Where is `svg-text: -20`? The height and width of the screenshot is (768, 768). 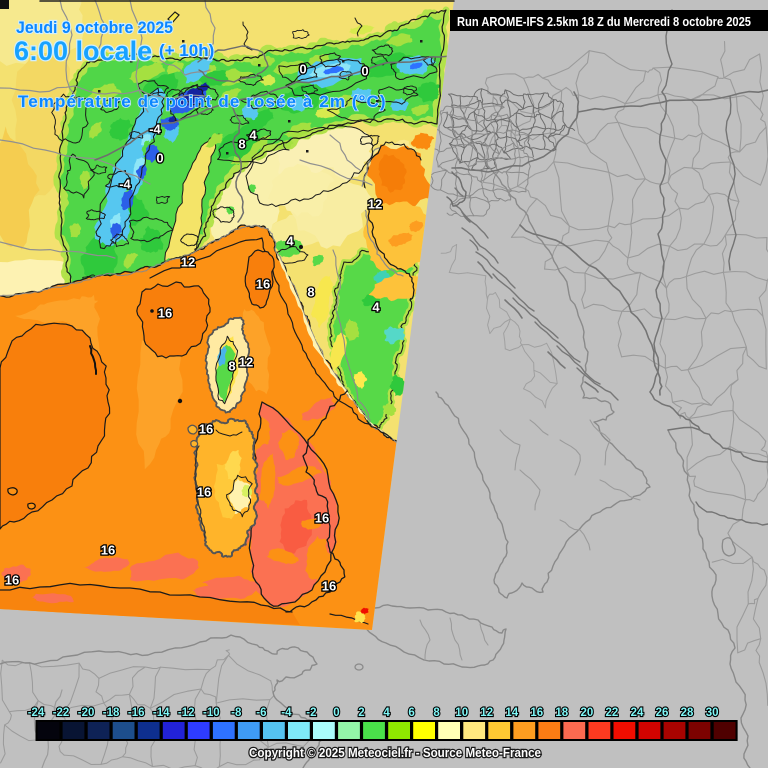
svg-text: -20 is located at coordinates (86, 713).